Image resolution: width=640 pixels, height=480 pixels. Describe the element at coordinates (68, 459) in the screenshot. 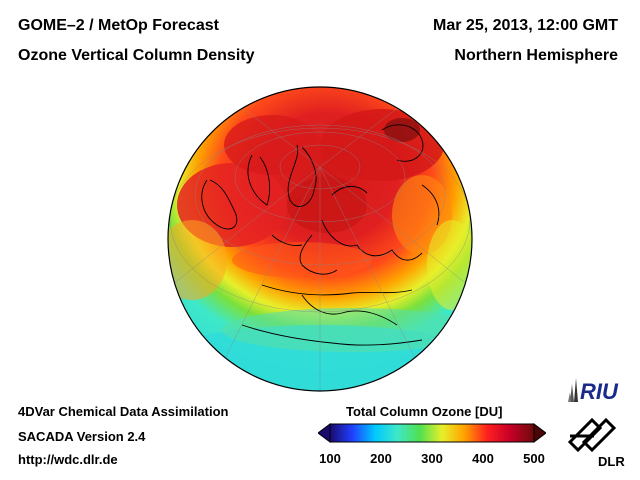

I see `footer-url: http://wdc.dlr.de` at that location.